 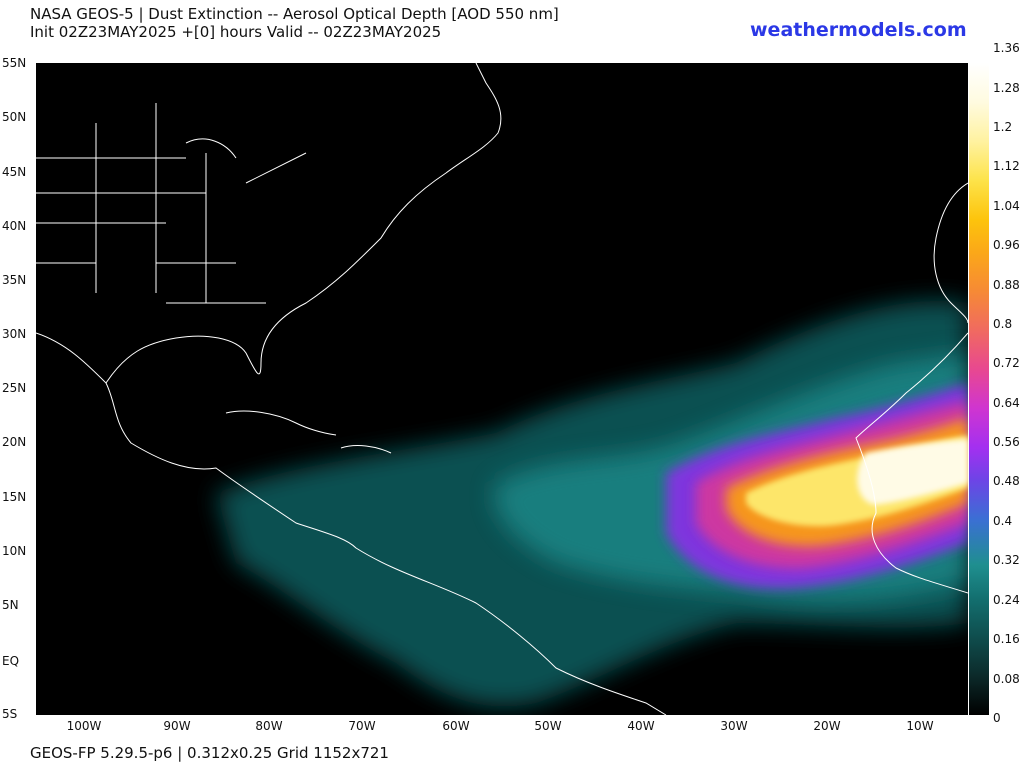 What do you see at coordinates (14, 172) in the screenshot?
I see `lat-label: 45N` at bounding box center [14, 172].